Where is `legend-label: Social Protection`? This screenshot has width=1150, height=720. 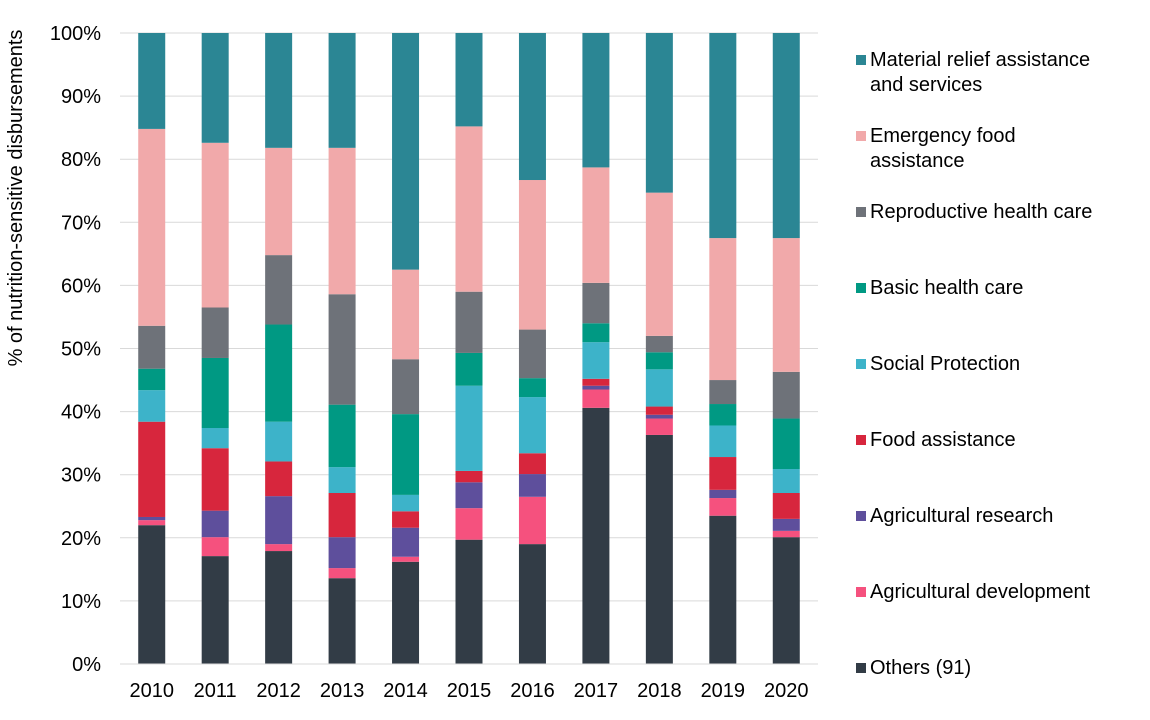
legend-label: Social Protection is located at coordinates (945, 364).